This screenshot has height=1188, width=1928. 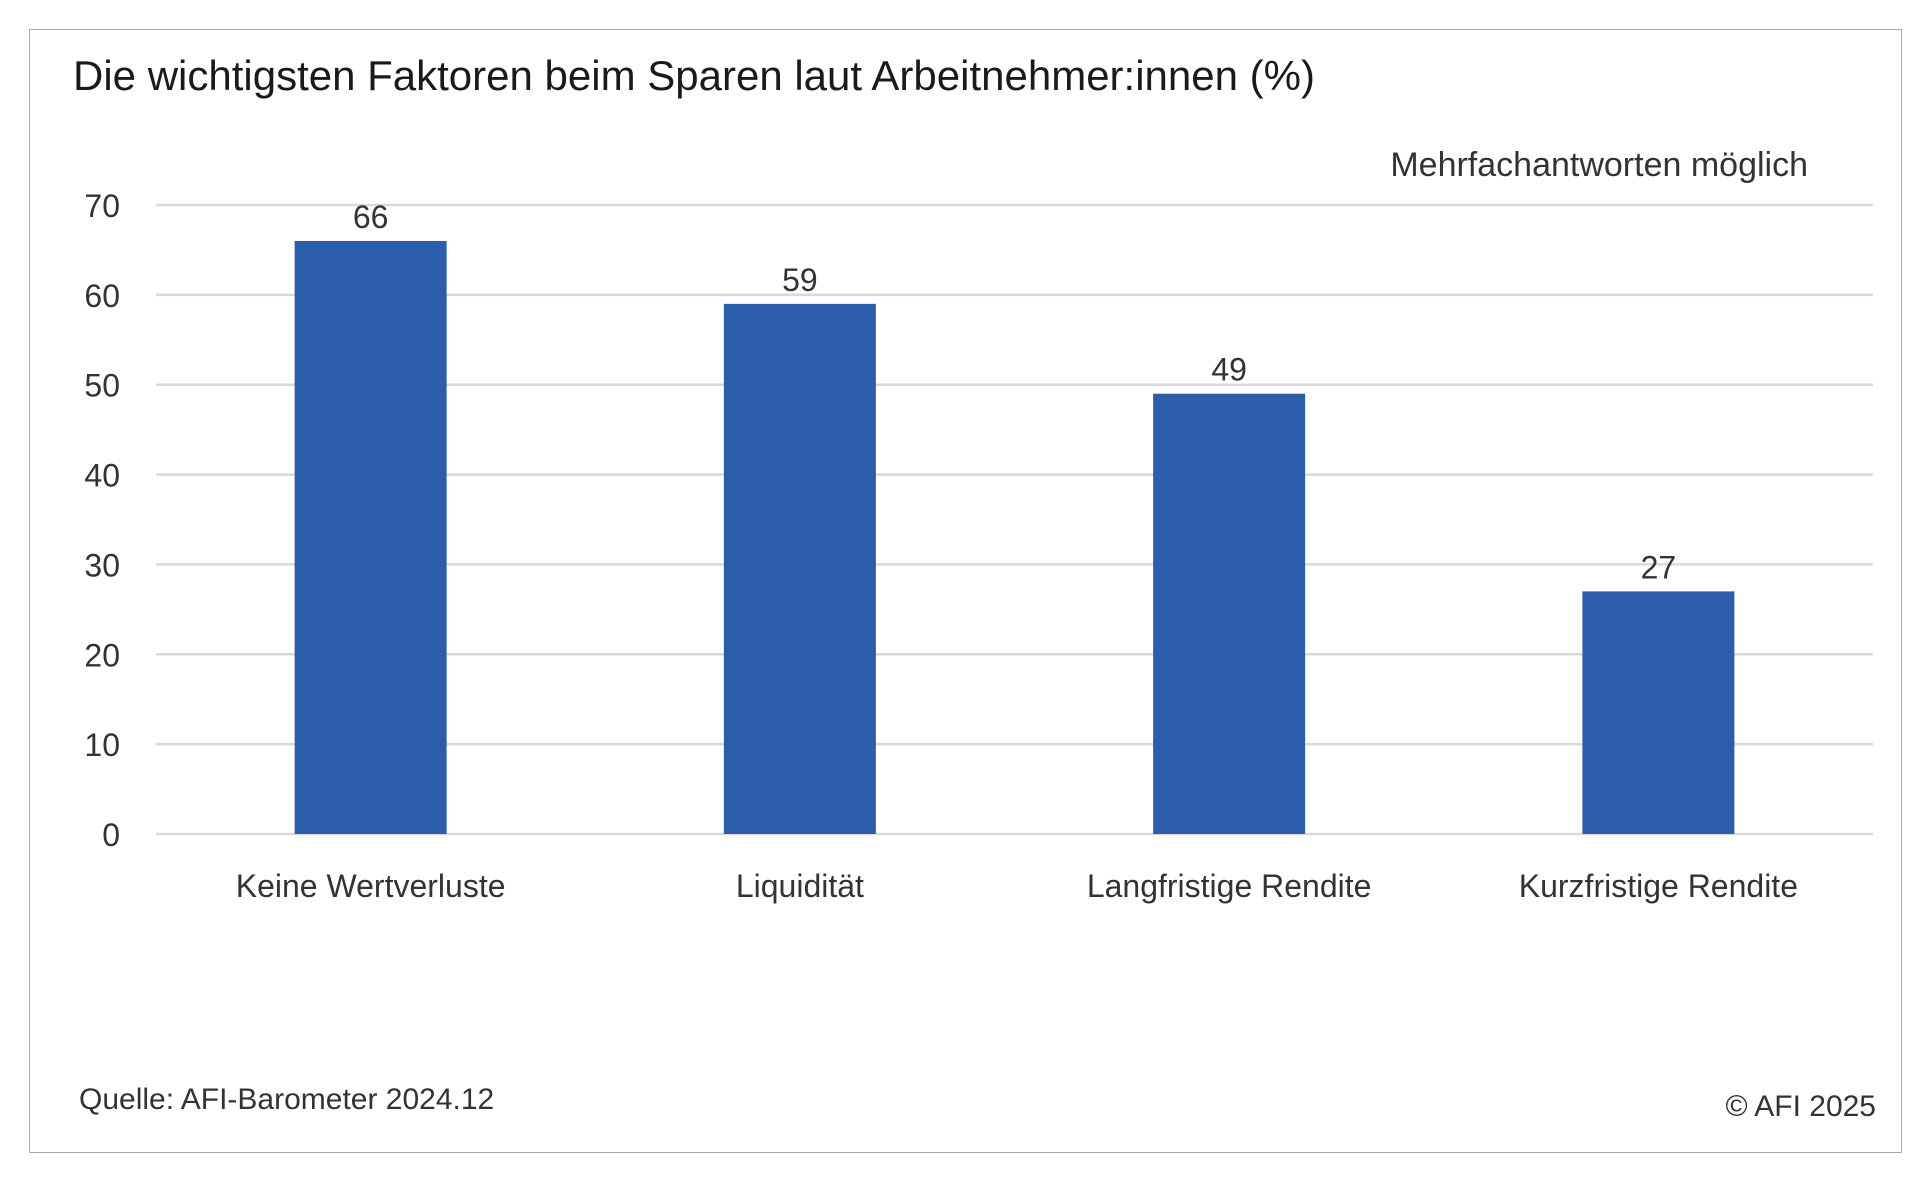 I want to click on x-tick-label: Liquidität, so click(x=800, y=886).